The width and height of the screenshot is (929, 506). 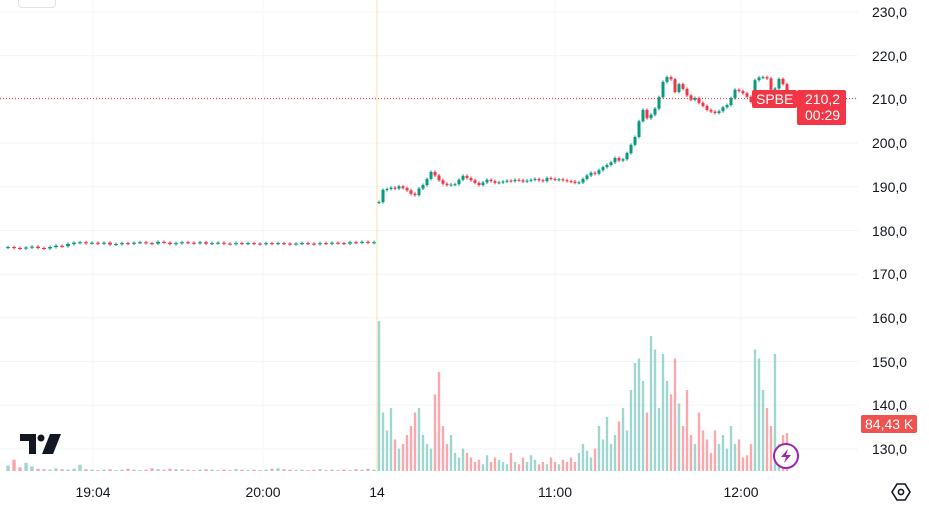 I want to click on price-tick: 230,0, so click(x=890, y=12).